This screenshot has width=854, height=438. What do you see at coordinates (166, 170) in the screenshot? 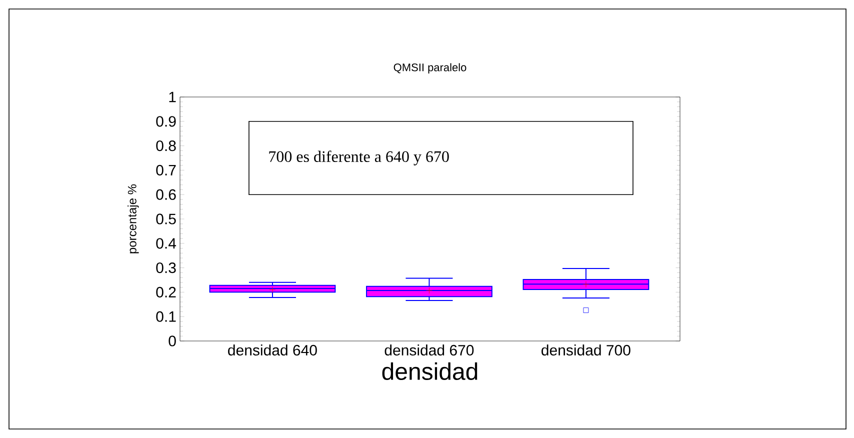
I see `y-tick-label: 0.7` at bounding box center [166, 170].